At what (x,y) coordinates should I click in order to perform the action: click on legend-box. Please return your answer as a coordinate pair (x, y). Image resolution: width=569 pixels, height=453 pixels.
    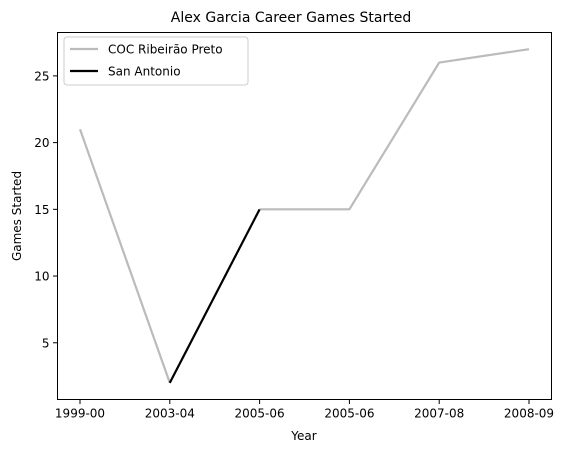
    Looking at the image, I should click on (156, 61).